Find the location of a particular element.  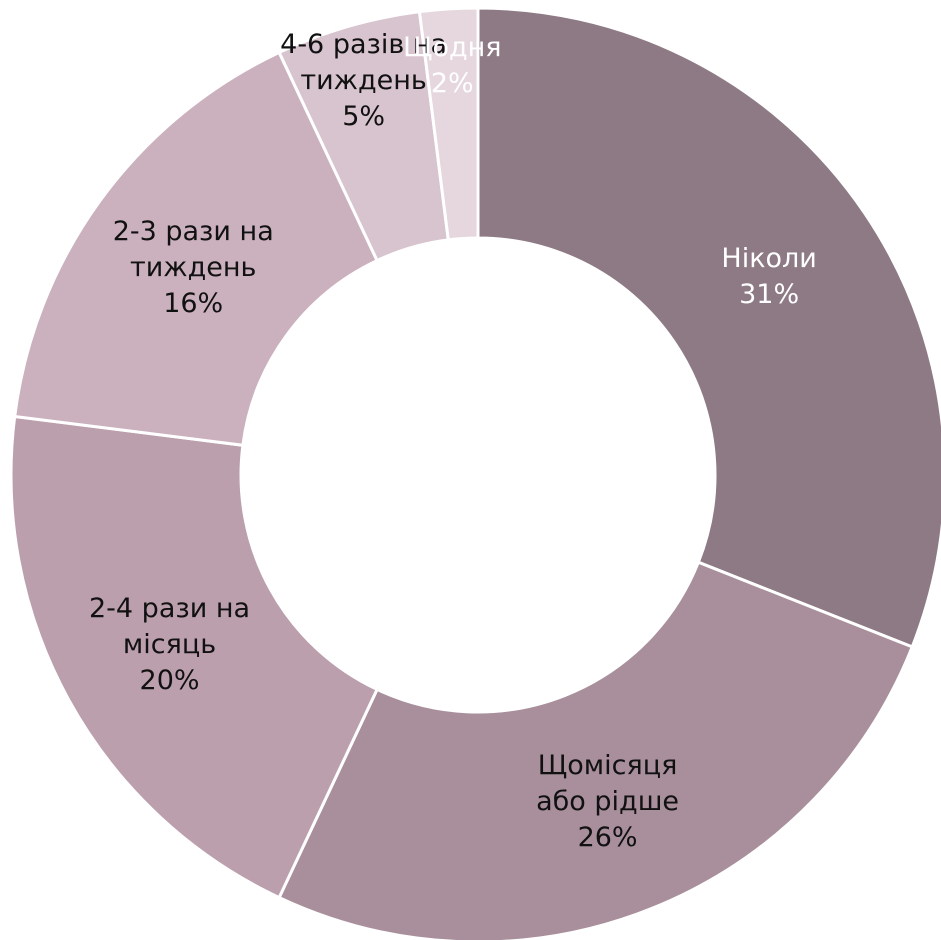

slice-label: Щомісяця або рідше 26% is located at coordinates (608, 802).